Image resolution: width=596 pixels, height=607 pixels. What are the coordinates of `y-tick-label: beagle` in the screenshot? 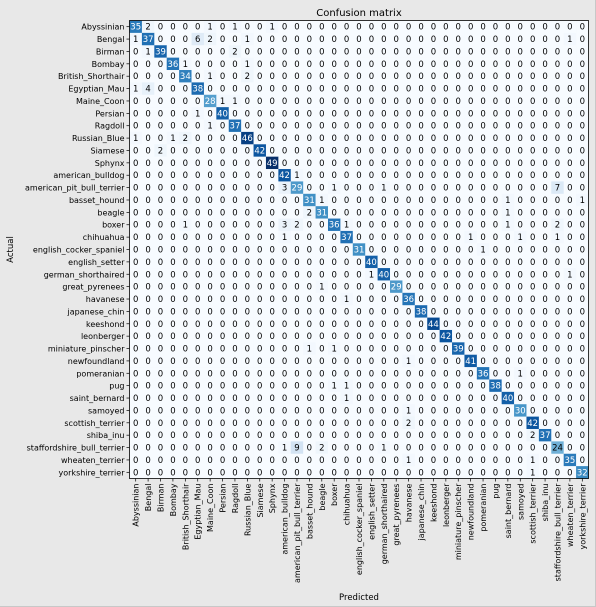 It's located at (110, 212).